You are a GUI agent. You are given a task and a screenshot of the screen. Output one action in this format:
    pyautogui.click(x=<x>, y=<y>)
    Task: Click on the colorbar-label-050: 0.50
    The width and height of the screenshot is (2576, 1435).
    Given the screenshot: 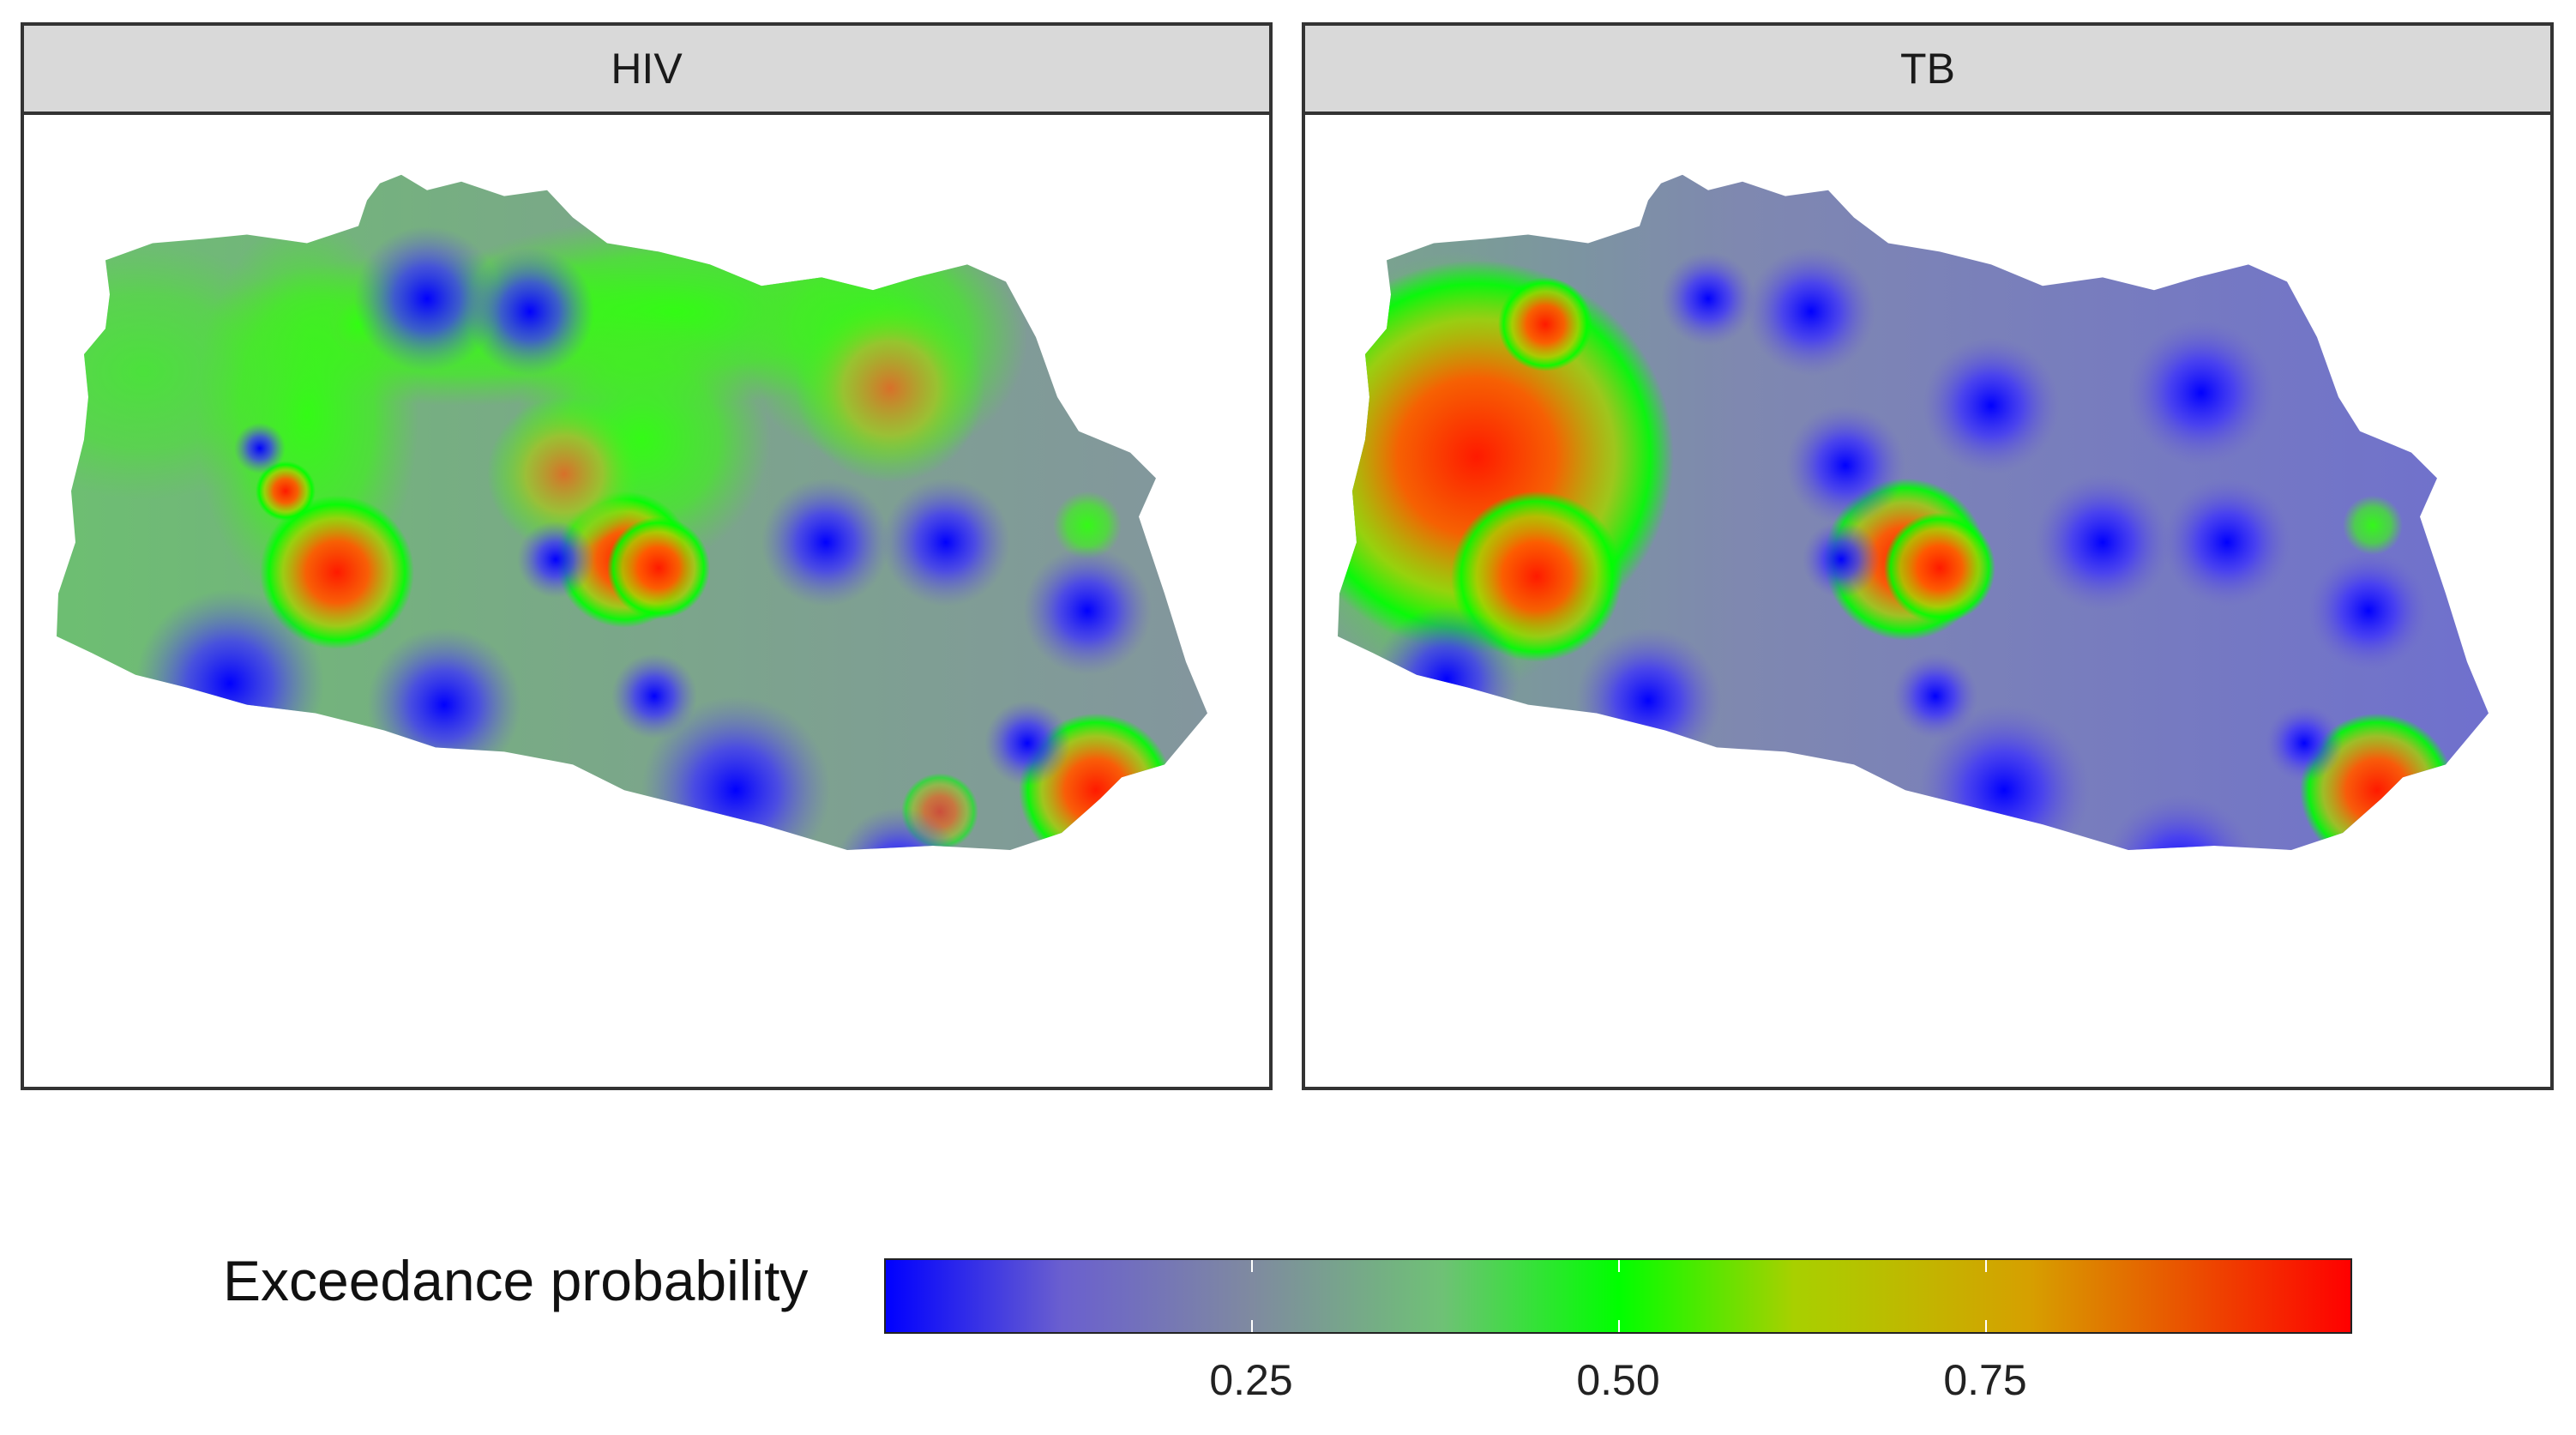 What is the action you would take?
    pyautogui.click(x=1618, y=1380)
    